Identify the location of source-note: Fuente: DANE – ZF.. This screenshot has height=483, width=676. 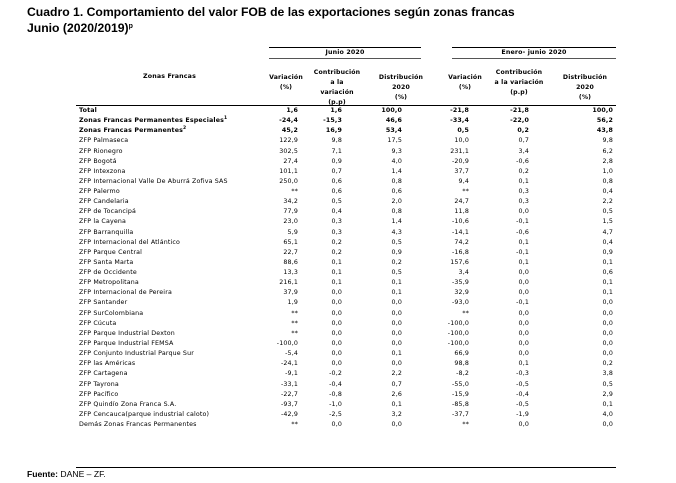
(66, 474).